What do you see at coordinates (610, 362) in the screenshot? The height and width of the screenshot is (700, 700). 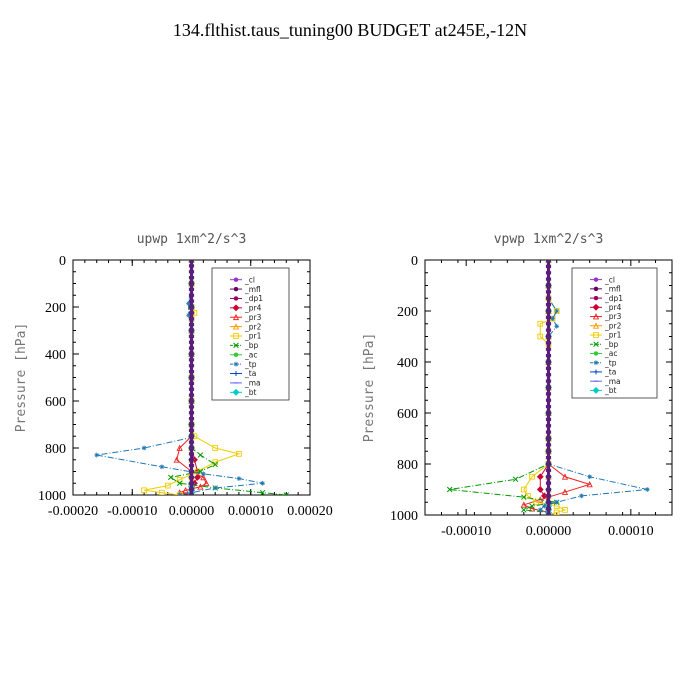 I see `legend-label: _tp` at bounding box center [610, 362].